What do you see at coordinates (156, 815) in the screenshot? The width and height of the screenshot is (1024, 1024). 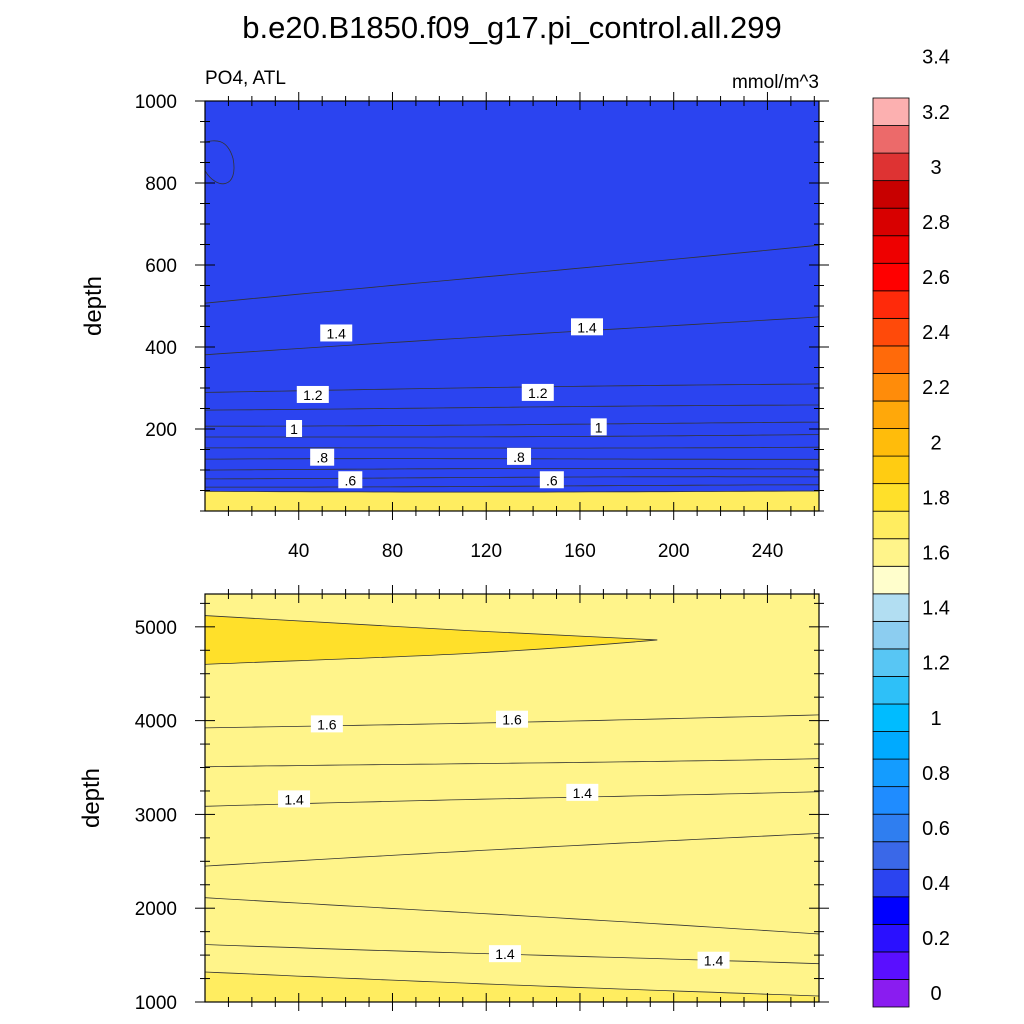 I see `lower-y-tick-label: 3000` at bounding box center [156, 815].